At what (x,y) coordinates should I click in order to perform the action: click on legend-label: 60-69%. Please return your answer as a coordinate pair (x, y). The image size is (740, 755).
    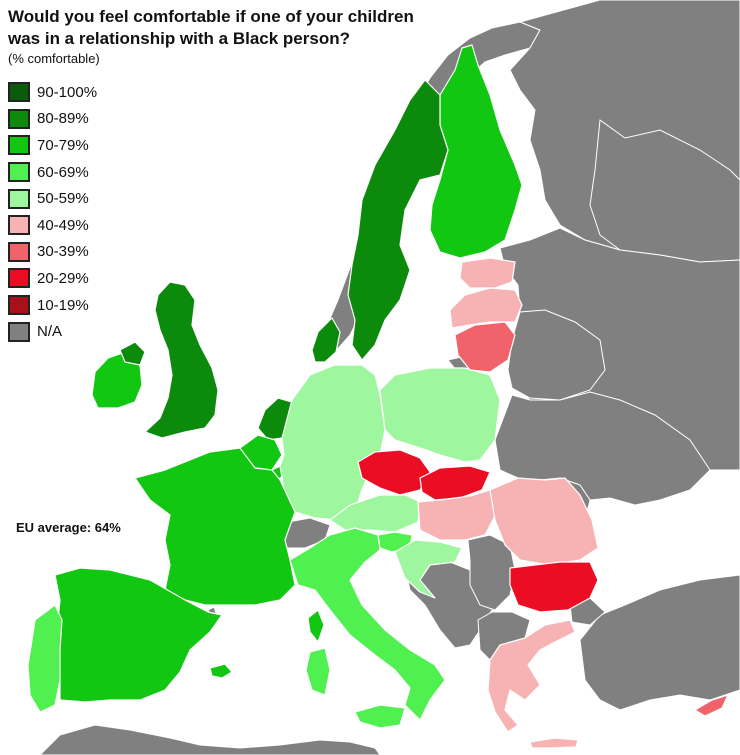
    Looking at the image, I should click on (63, 172).